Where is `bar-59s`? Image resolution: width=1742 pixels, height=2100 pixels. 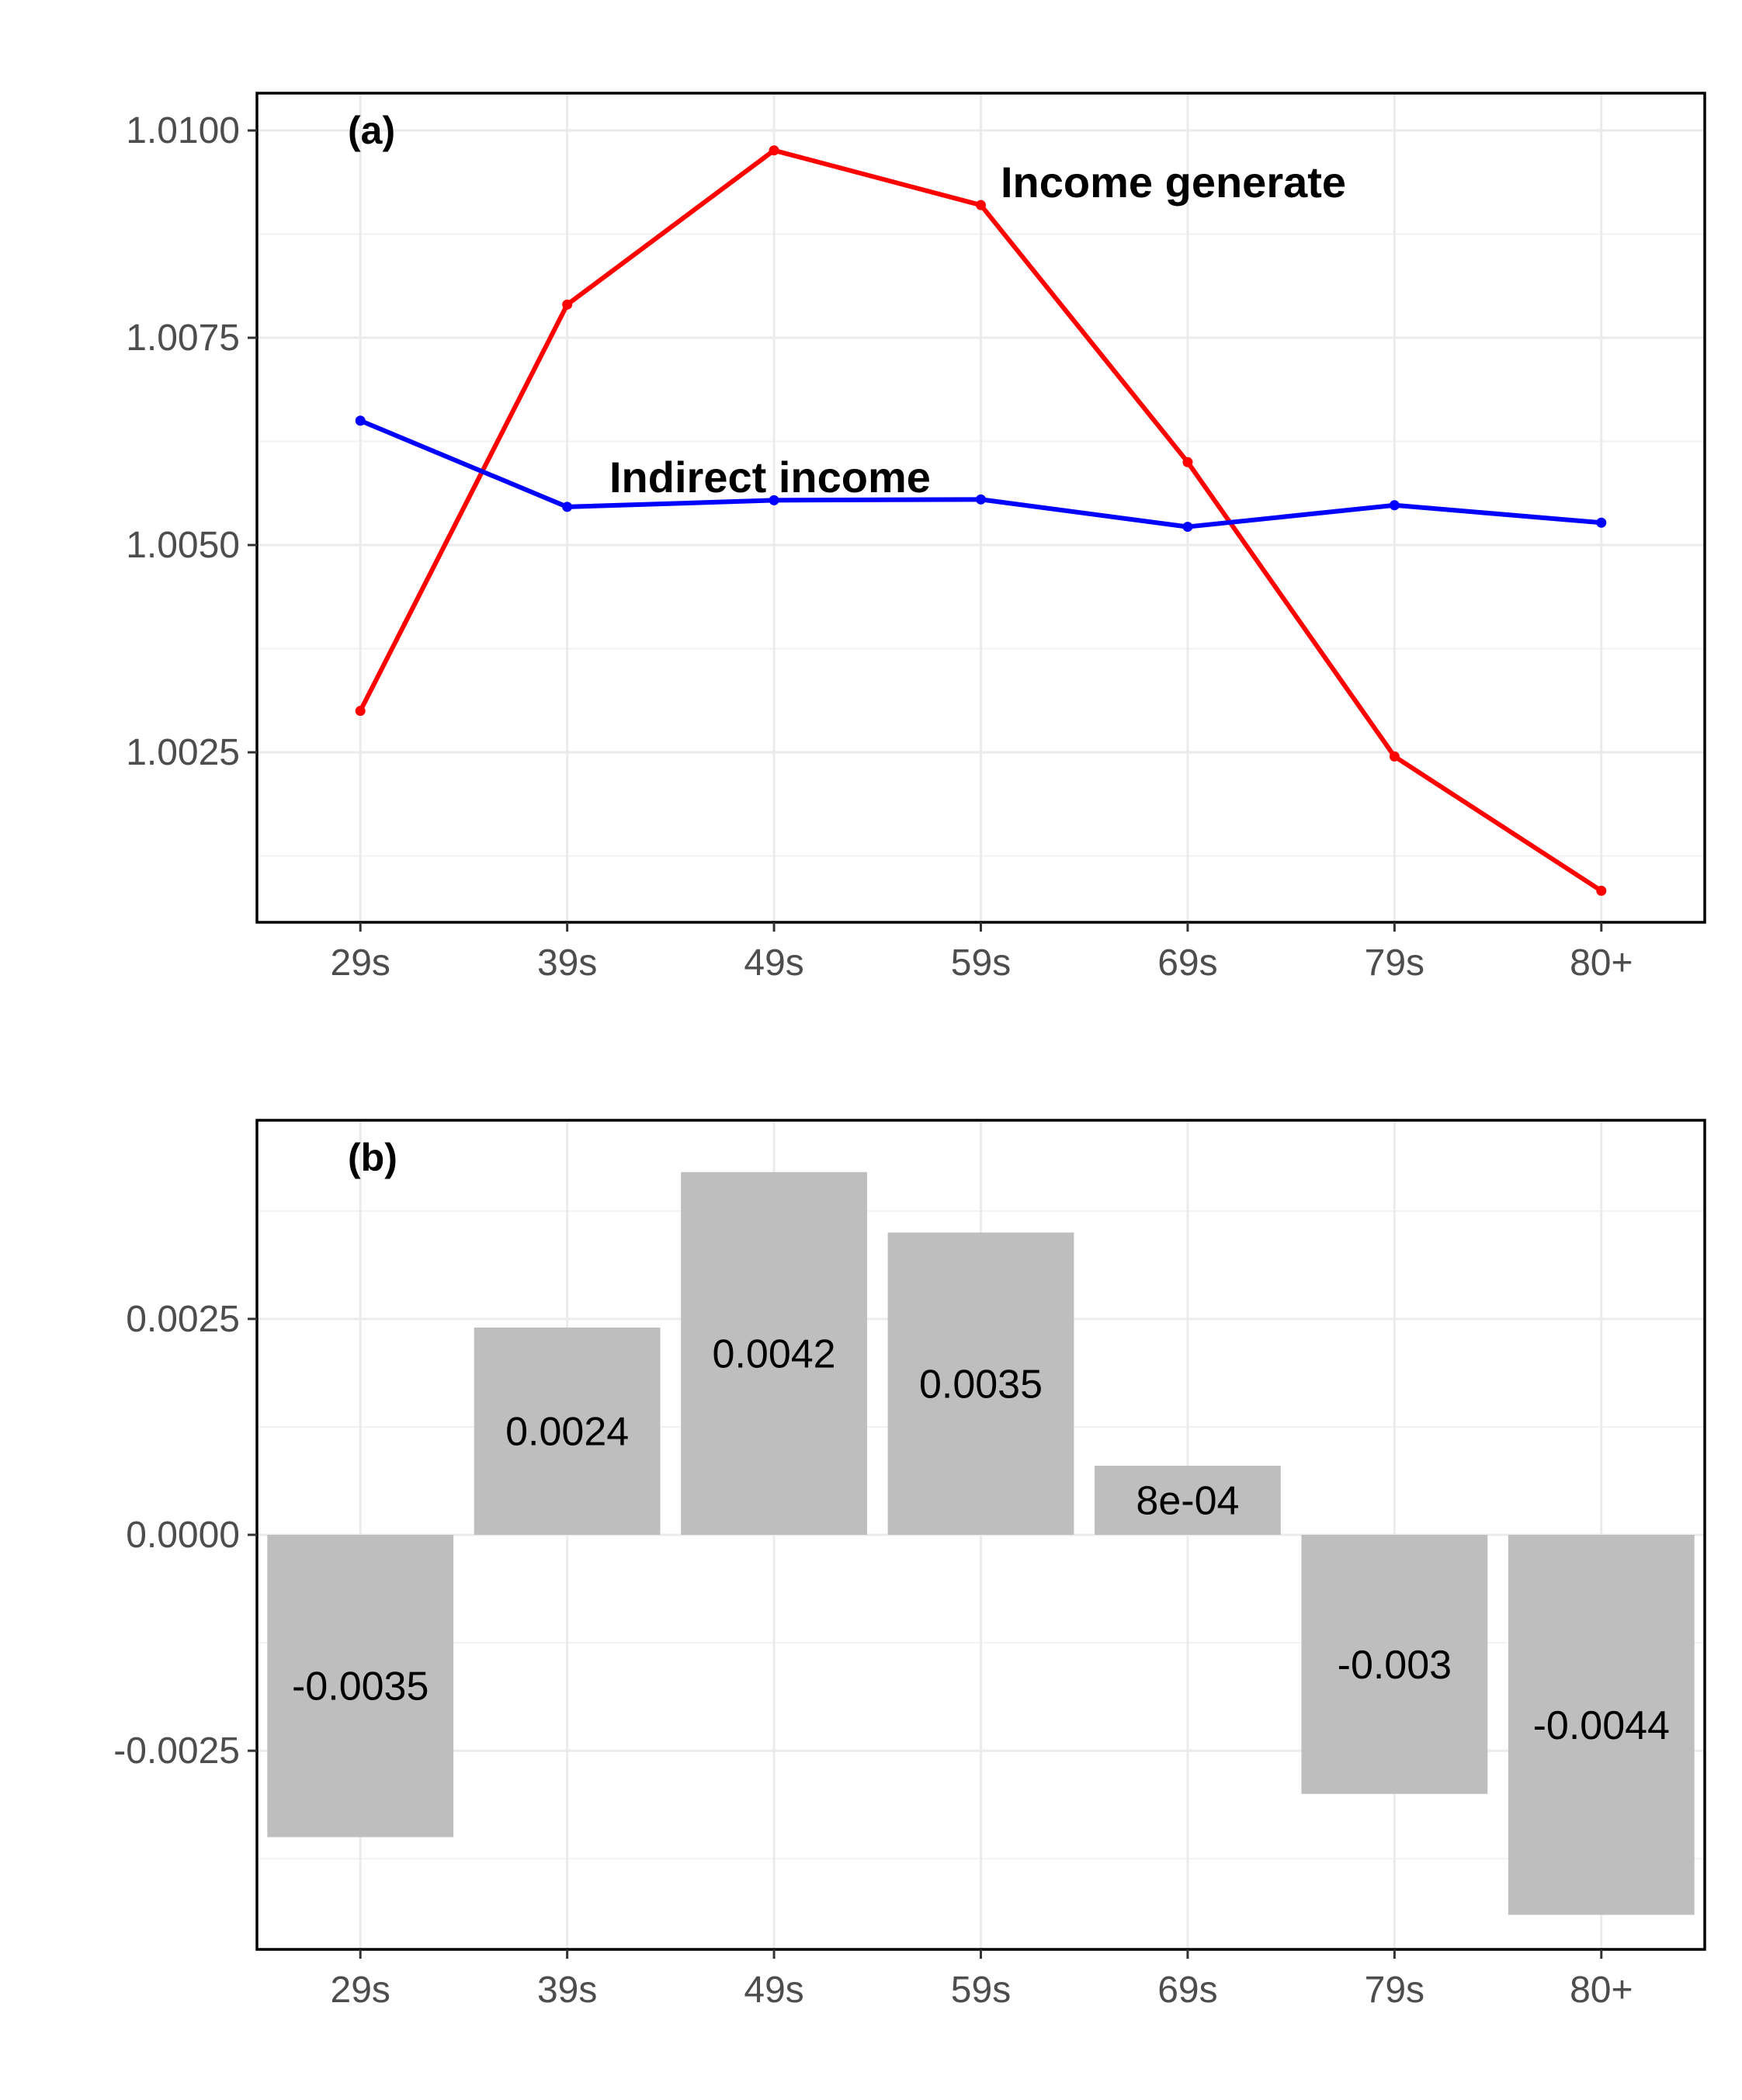 bar-59s is located at coordinates (980, 1383).